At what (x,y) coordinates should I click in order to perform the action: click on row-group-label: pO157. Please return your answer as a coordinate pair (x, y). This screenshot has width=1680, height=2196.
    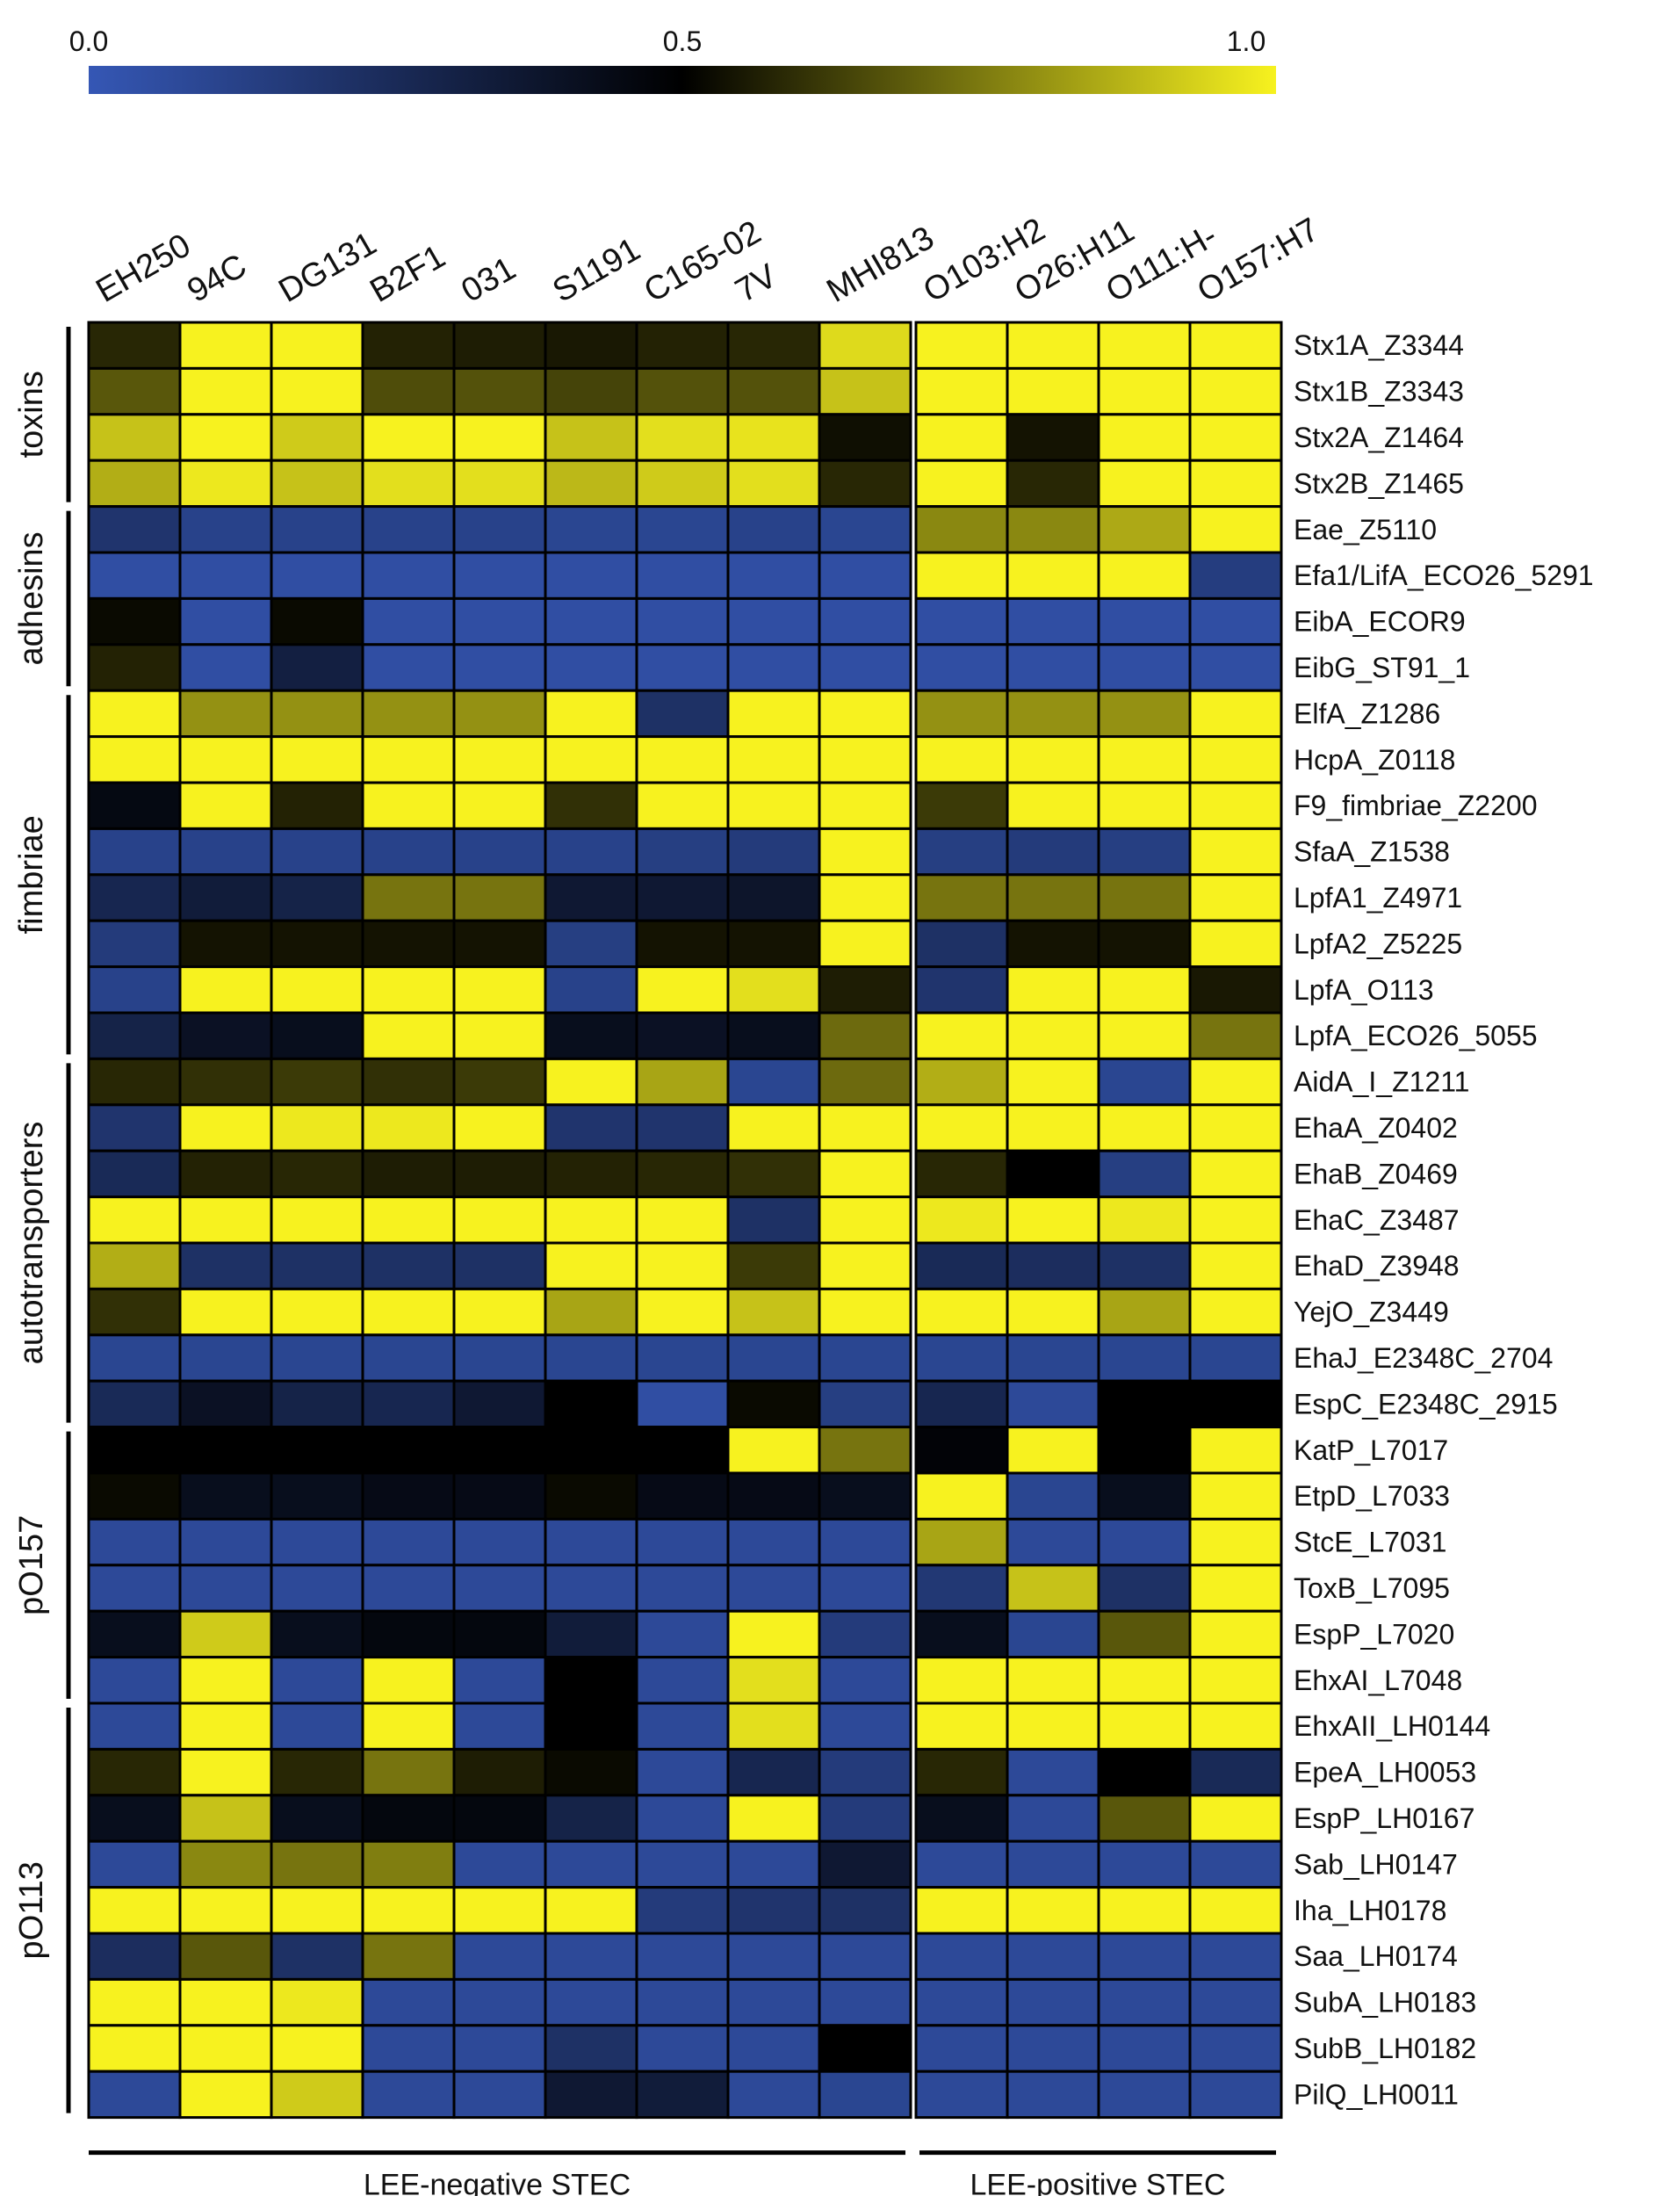
    Looking at the image, I should click on (31, 1565).